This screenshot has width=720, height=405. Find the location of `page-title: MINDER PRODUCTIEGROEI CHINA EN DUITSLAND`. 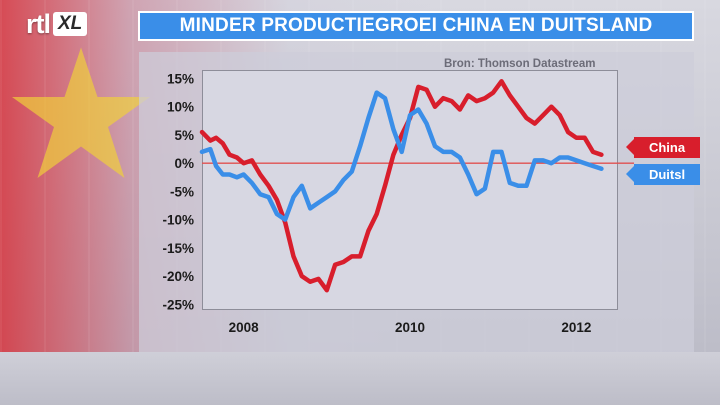

page-title: MINDER PRODUCTIEGROEI CHINA EN DUITSLAND is located at coordinates (416, 25).